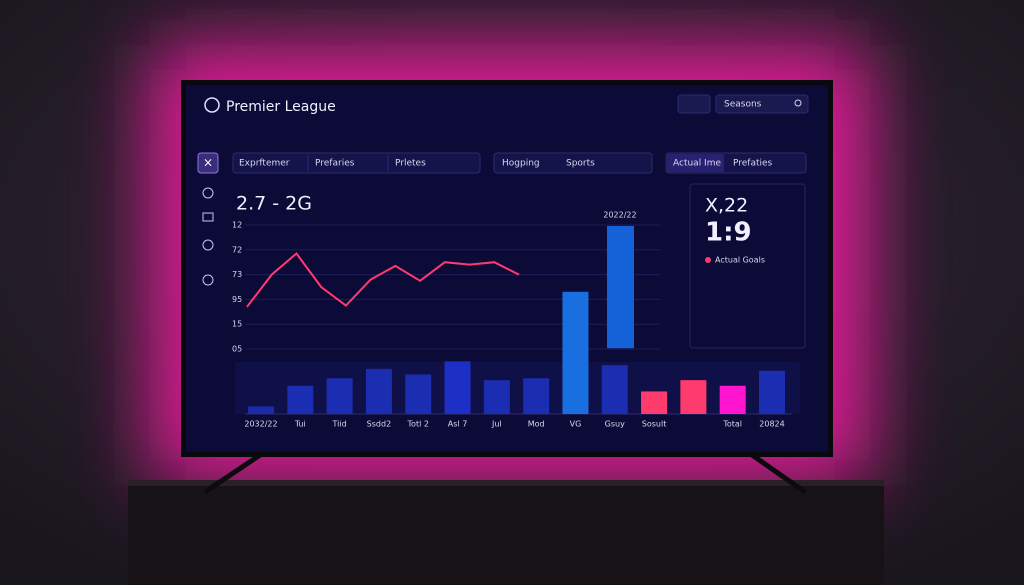  What do you see at coordinates (300, 424) in the screenshot?
I see `x-tick-label: Tui` at bounding box center [300, 424].